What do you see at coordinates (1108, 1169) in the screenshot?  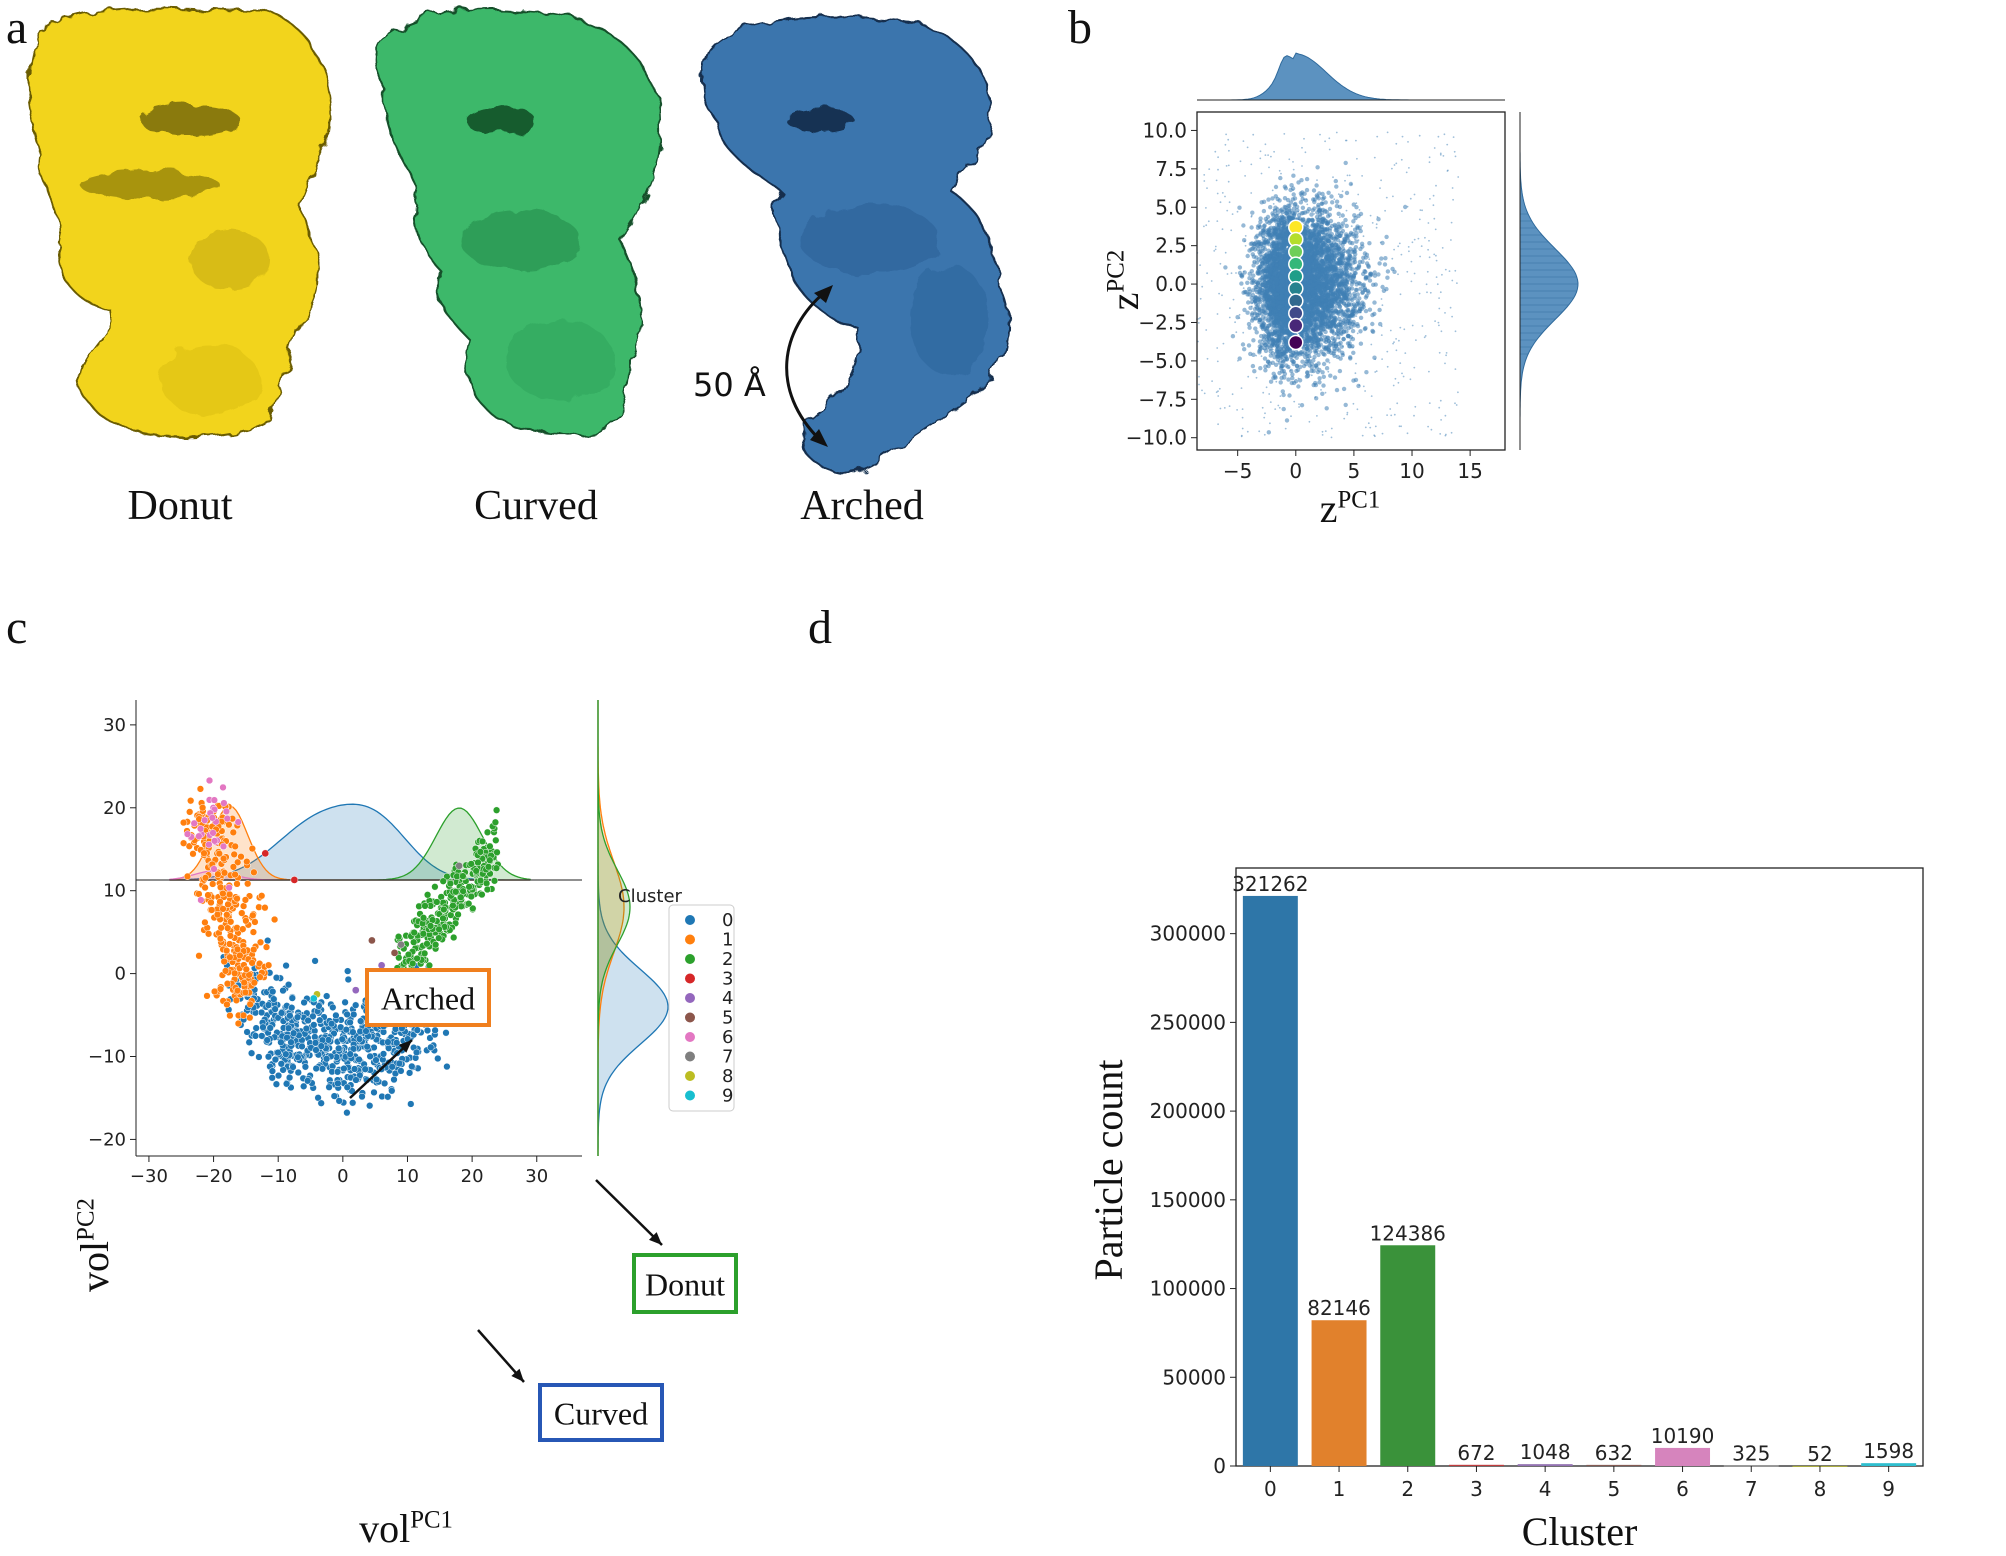 I see `y-axis-label-d: Particle count` at bounding box center [1108, 1169].